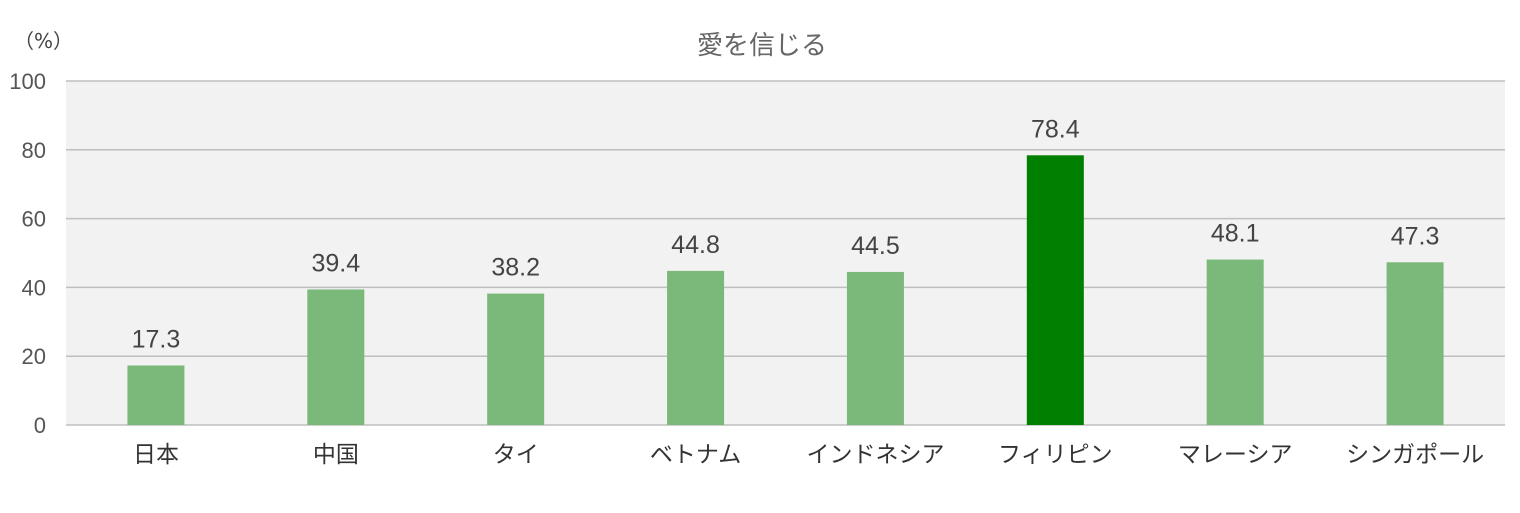 This screenshot has height=513, width=1520. Describe the element at coordinates (34, 287) in the screenshot. I see `y-tick-label: 40` at that location.